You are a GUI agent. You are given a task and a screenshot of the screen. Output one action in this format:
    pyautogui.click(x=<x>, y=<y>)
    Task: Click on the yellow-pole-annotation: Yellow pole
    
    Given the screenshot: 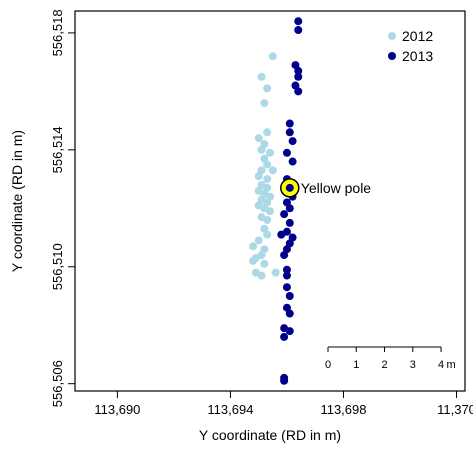 What is the action you would take?
    pyautogui.click(x=326, y=188)
    